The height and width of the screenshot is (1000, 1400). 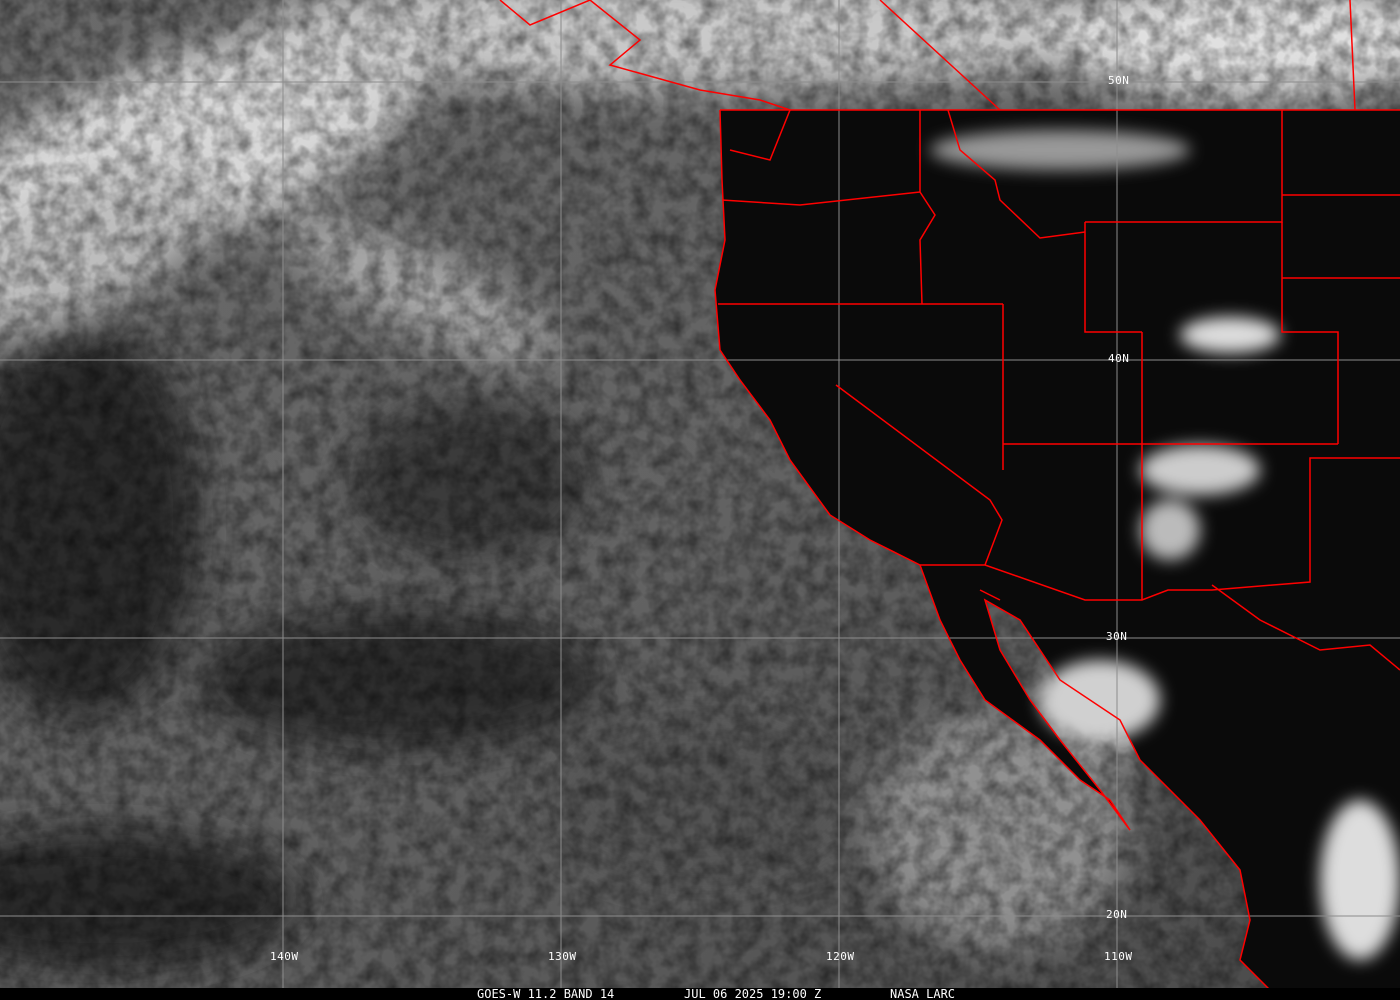 I want to click on ca-nv-border, so click(x=919, y=475).